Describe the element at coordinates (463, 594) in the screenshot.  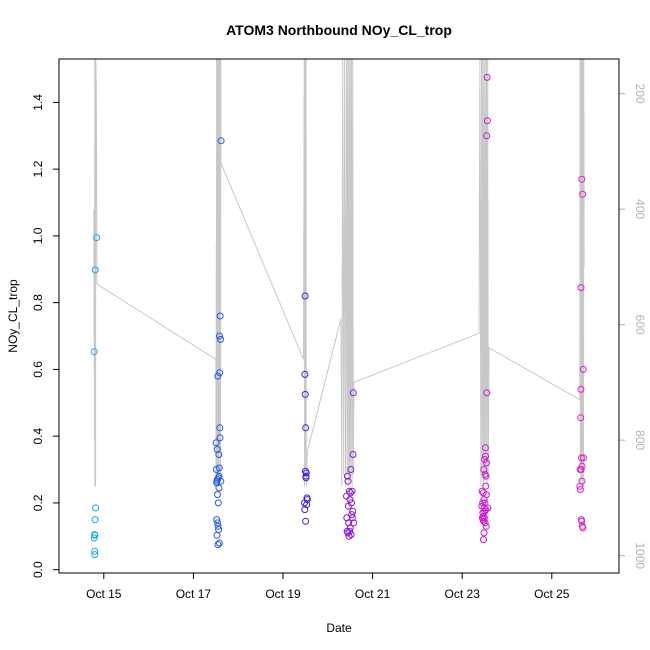
I see `x-tick-label: Oct 23` at that location.